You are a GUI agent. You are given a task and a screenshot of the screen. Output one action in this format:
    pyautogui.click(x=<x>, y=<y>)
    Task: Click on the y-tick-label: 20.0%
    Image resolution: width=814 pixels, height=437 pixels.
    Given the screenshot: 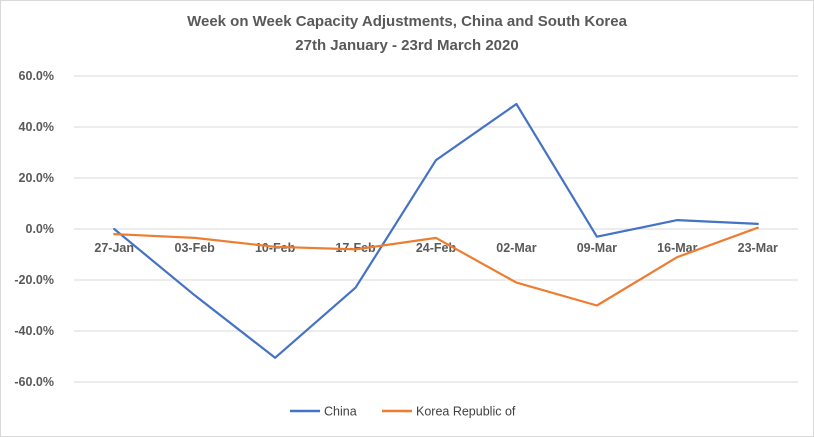 What is the action you would take?
    pyautogui.click(x=36, y=178)
    